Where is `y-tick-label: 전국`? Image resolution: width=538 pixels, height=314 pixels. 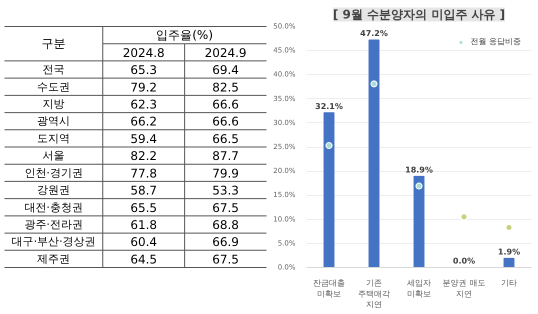 y-tick-label: 전국 is located at coordinates (53, 69).